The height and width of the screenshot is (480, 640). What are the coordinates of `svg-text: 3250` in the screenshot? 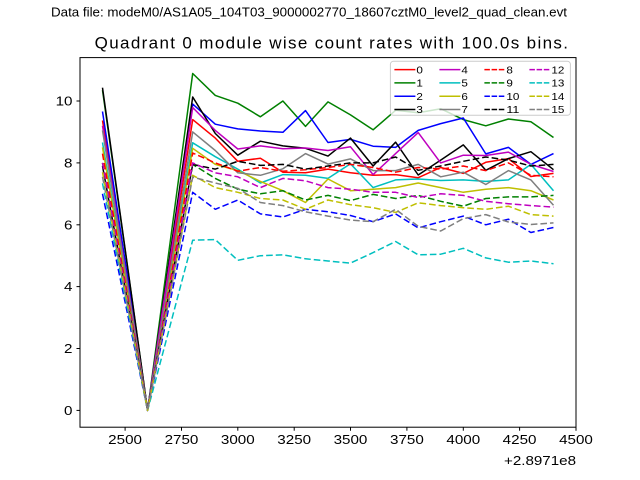 It's located at (294, 439).